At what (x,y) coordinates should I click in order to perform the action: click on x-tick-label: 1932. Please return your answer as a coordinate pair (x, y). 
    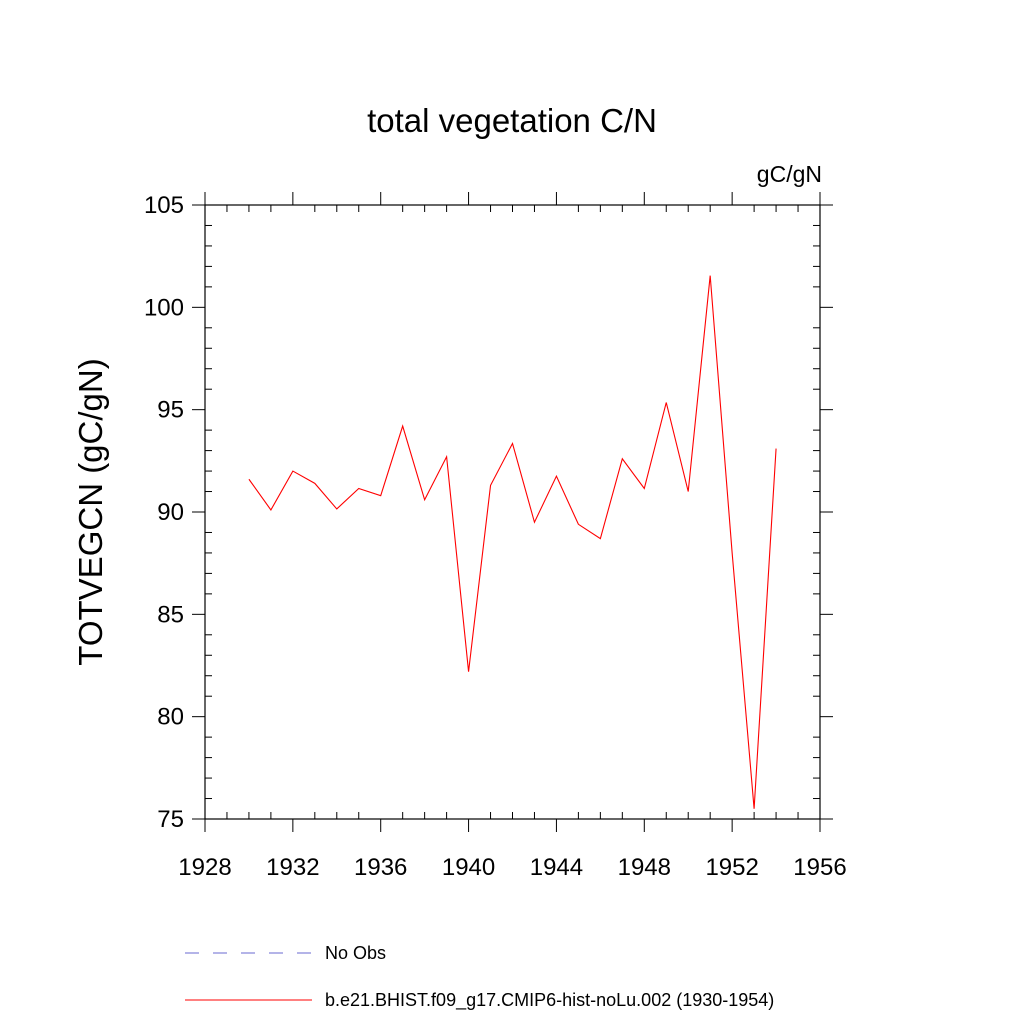
    Looking at the image, I should click on (292, 867).